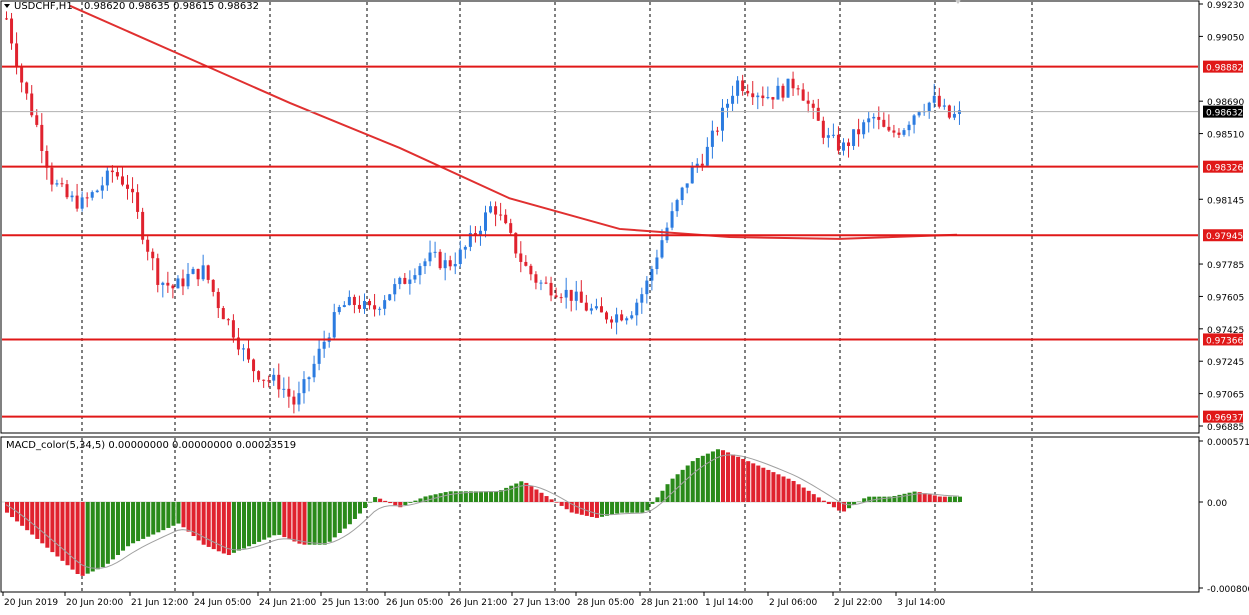 Image resolution: width=1249 pixels, height=615 pixels. What do you see at coordinates (669, 603) in the screenshot?
I see `x-tick-label: 28 Jun 21:00` at bounding box center [669, 603].